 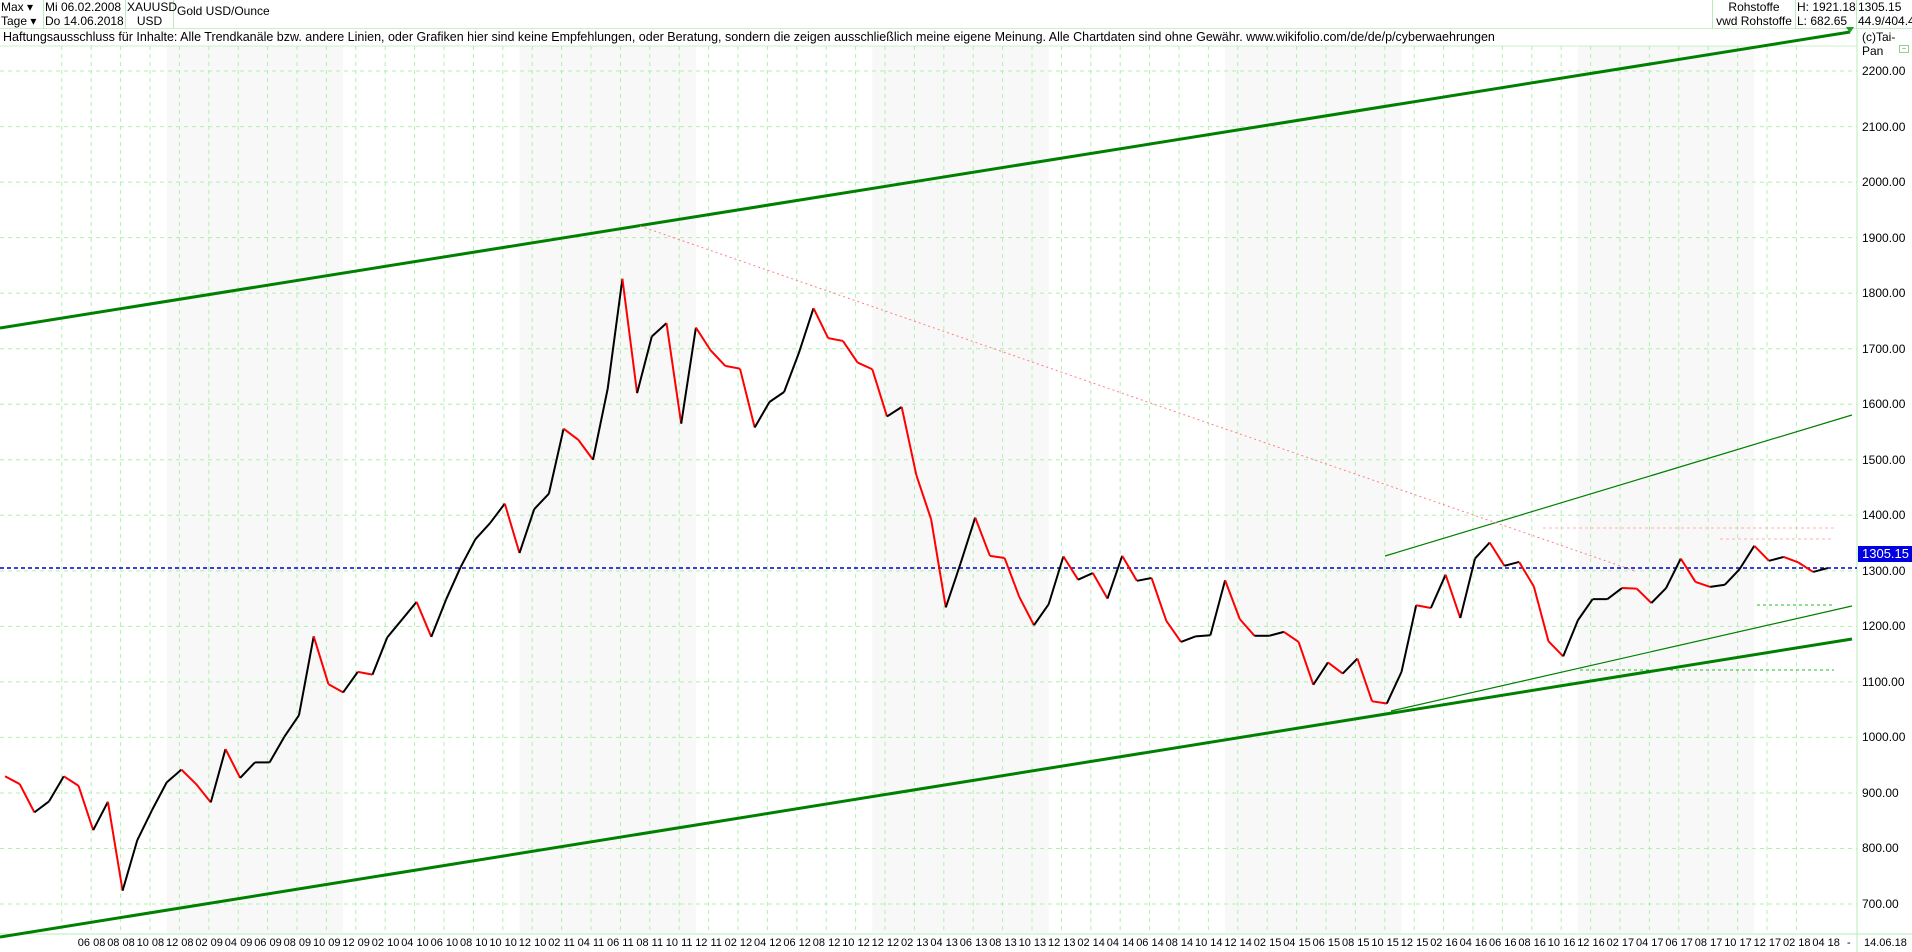 I want to click on y-tick-label: 1300.00, so click(x=1884, y=570).